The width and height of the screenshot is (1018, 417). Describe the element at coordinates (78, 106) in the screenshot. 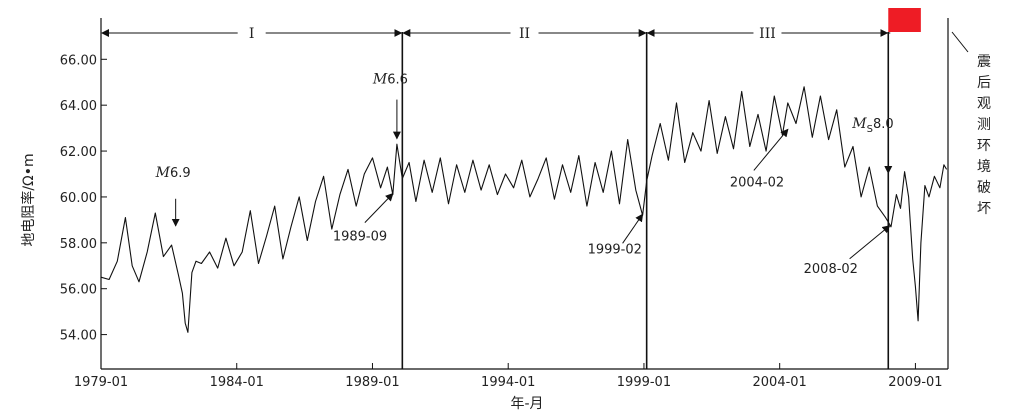

I see `y-tick-label: 64.00` at that location.